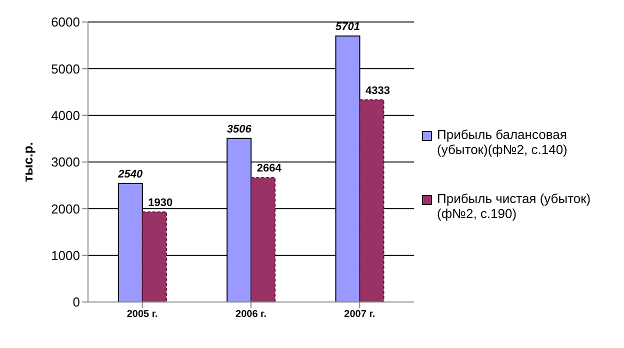 The width and height of the screenshot is (624, 348). Describe the element at coordinates (348, 26) in the screenshot. I see `data-label: 5701` at that location.